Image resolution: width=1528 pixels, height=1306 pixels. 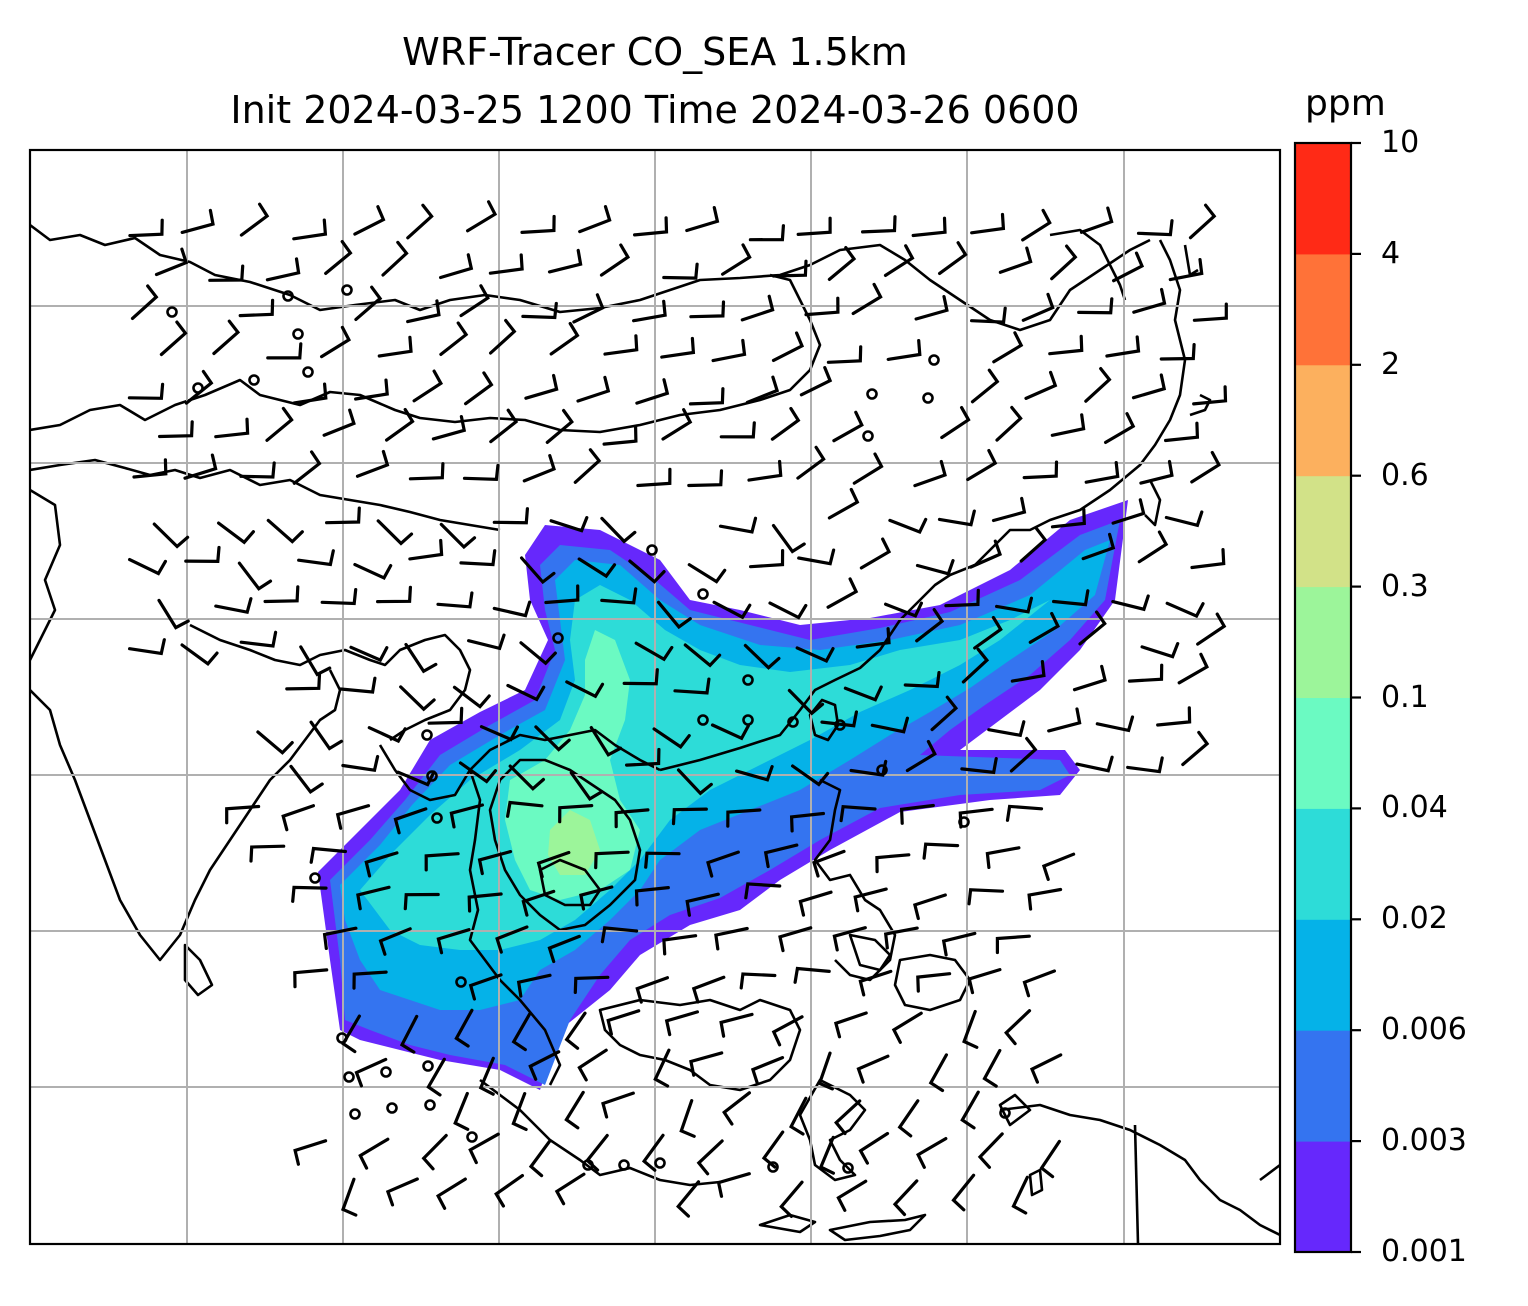 What do you see at coordinates (1400, 142) in the screenshot?
I see `colorbar-tick-label: 10` at bounding box center [1400, 142].